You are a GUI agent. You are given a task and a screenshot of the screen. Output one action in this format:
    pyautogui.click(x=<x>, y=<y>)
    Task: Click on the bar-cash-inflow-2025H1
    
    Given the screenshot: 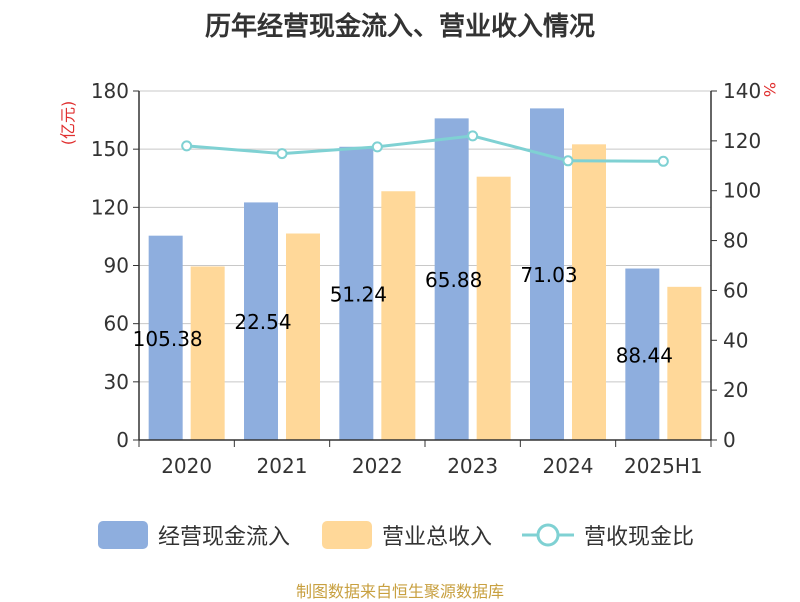 What is the action you would take?
    pyautogui.click(x=642, y=354)
    